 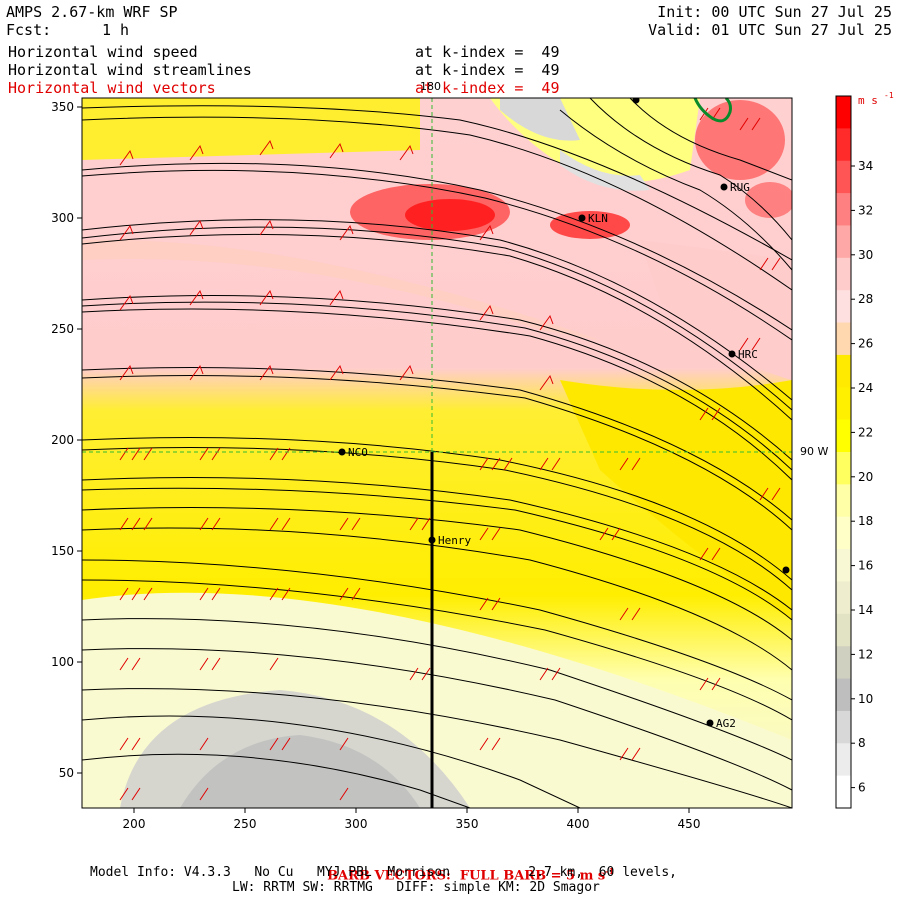 I want to click on colorbar-label: 10, so click(x=865, y=699).